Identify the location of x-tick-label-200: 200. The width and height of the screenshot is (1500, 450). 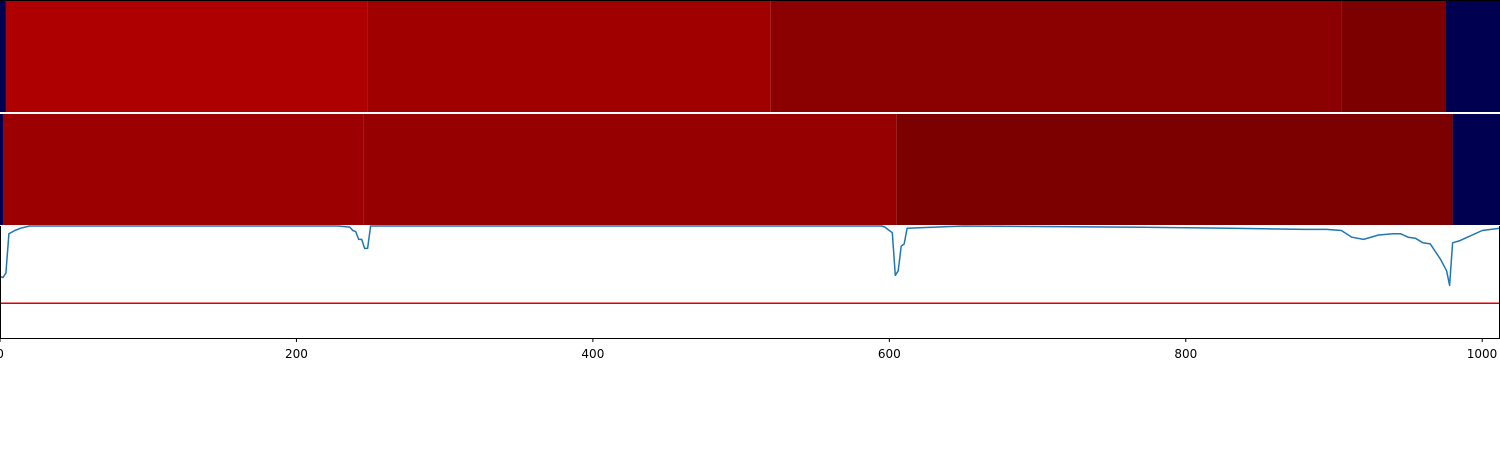
(296, 354).